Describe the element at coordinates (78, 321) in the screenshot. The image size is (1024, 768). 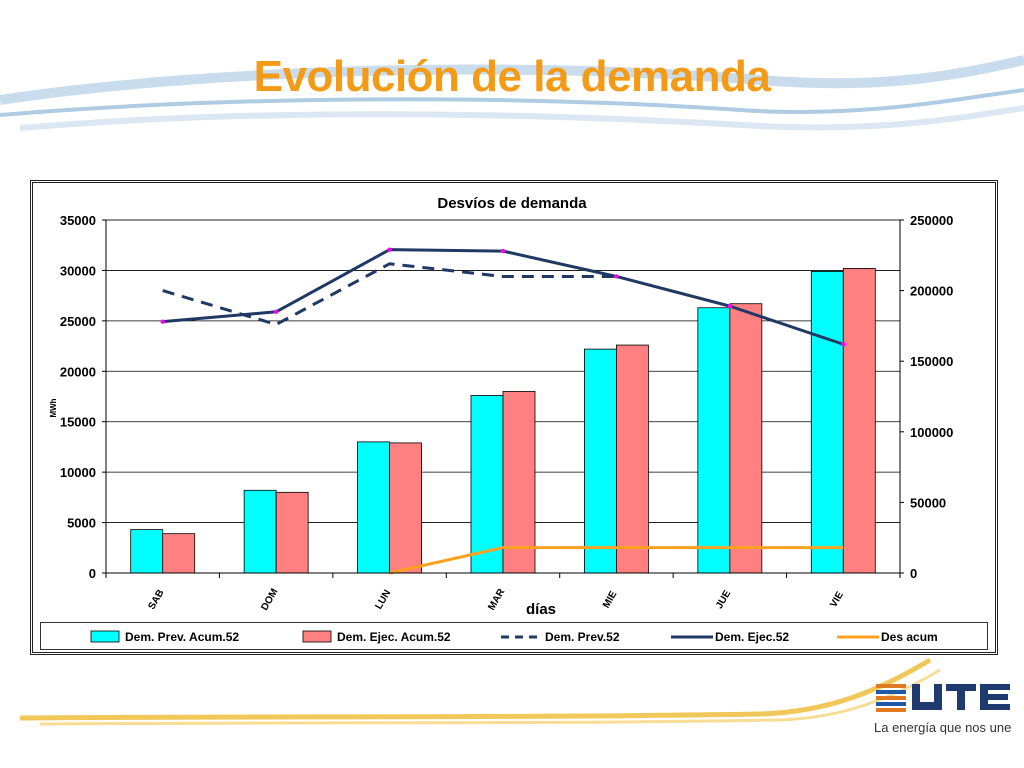
I see `y-tick-label: 25000` at that location.